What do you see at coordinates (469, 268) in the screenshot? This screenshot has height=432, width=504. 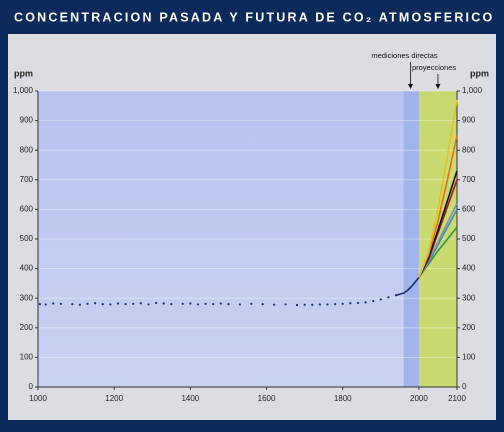 I see `y2-tick-label: 400` at bounding box center [469, 268].